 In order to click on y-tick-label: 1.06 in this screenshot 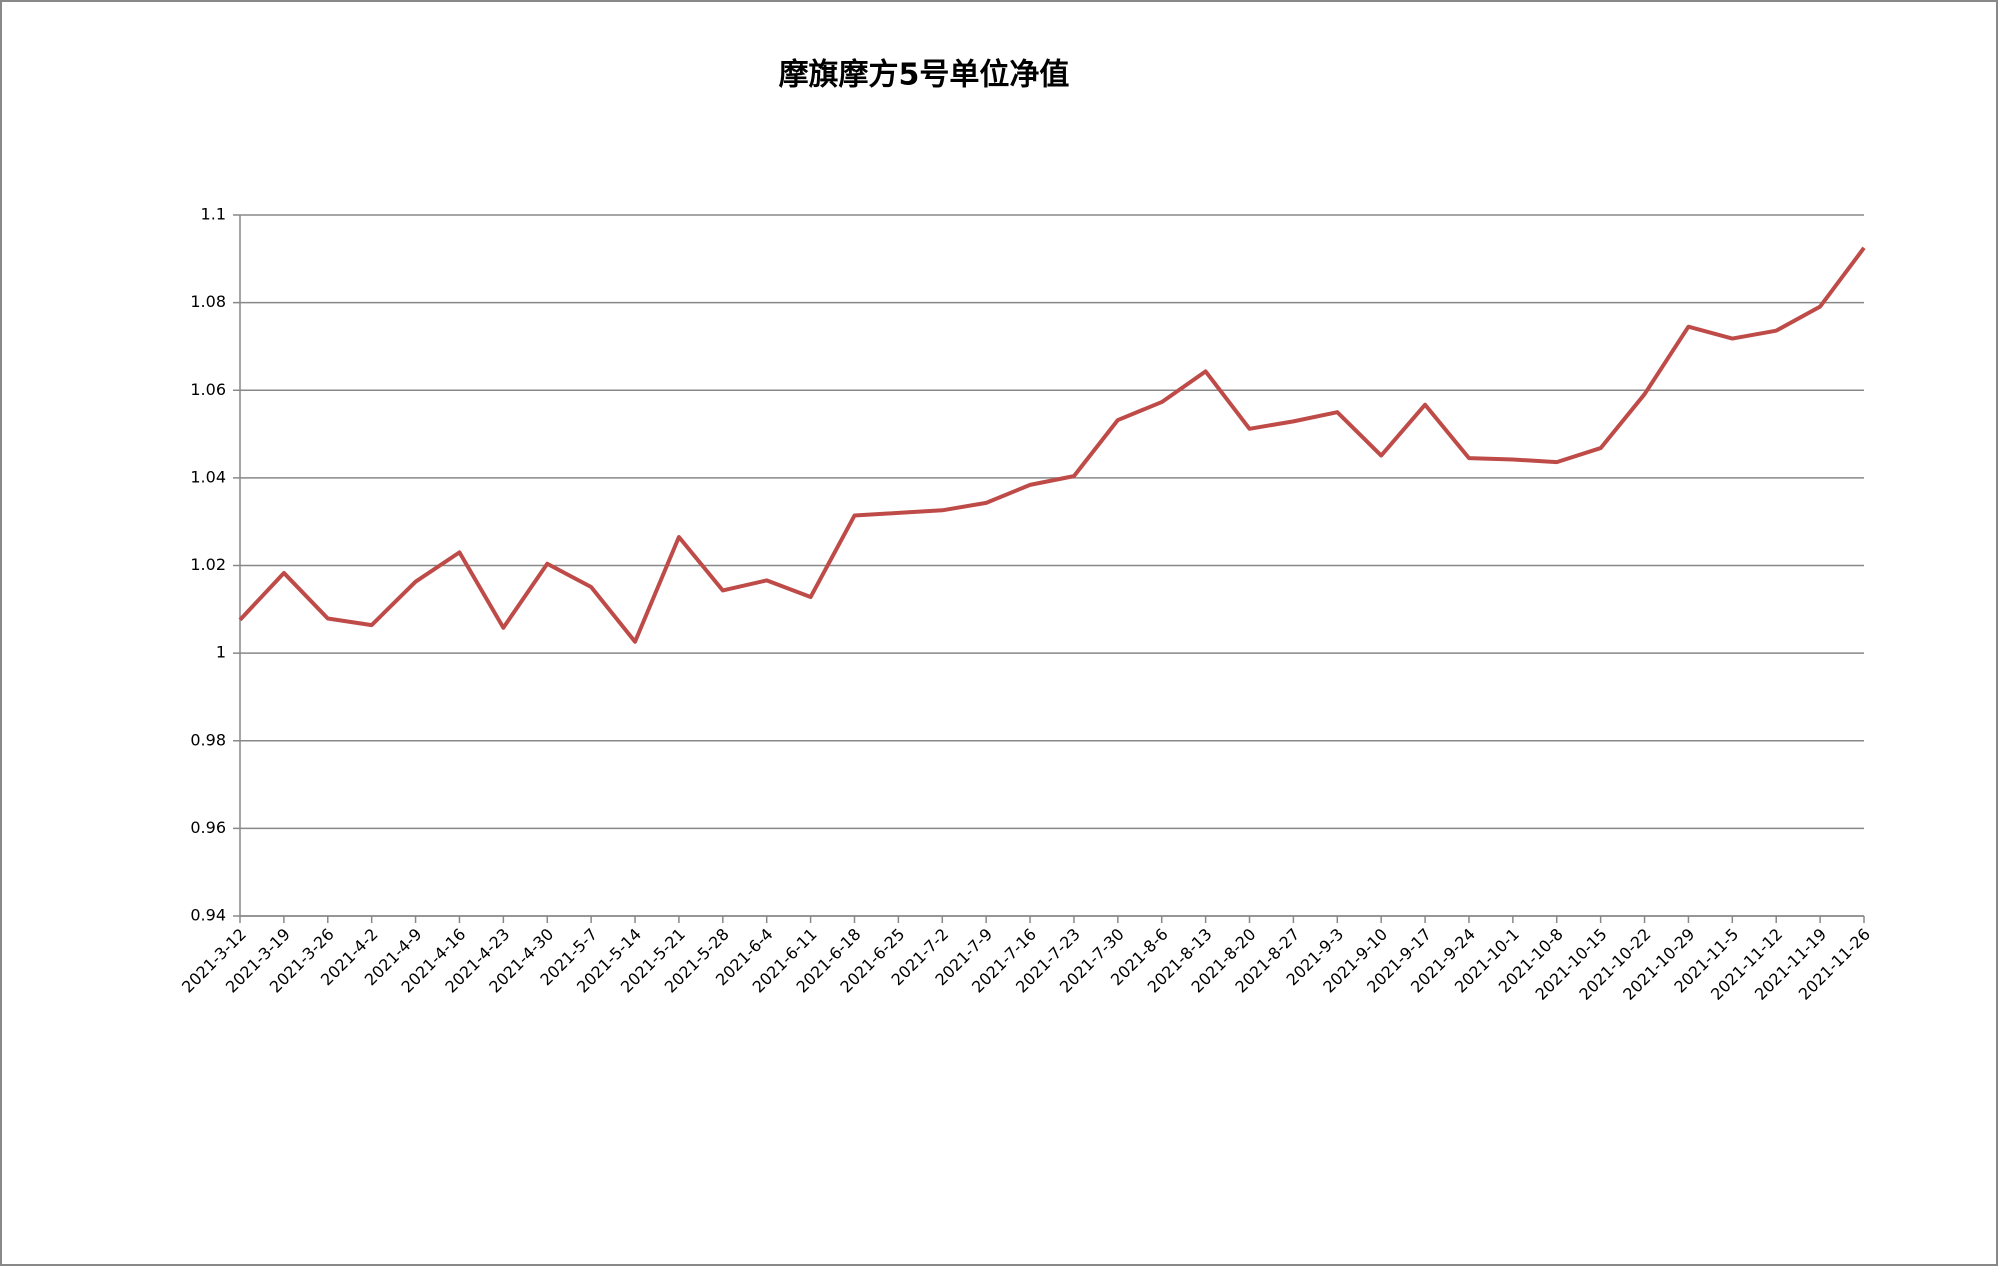, I will do `click(208, 389)`.